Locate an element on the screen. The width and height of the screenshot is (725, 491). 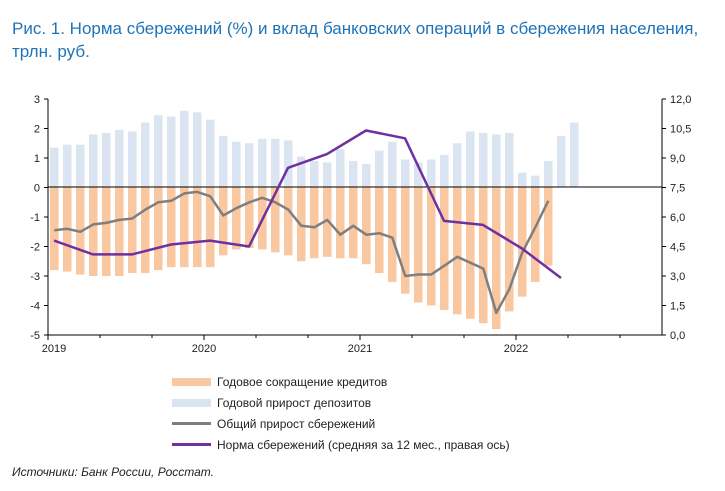
x-tick-label: 2020 is located at coordinates (204, 349).